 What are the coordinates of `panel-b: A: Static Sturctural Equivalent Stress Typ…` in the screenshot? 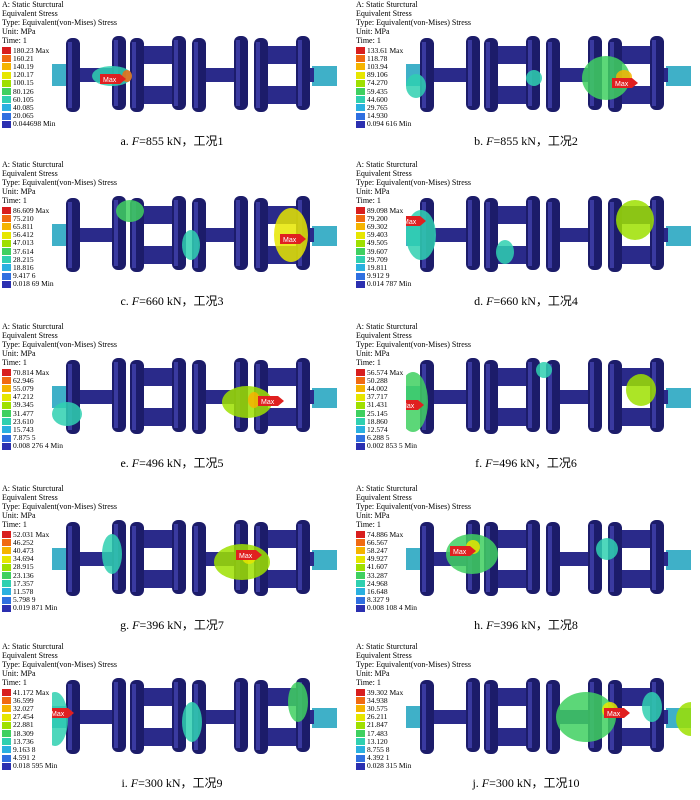 It's located at (526, 79).